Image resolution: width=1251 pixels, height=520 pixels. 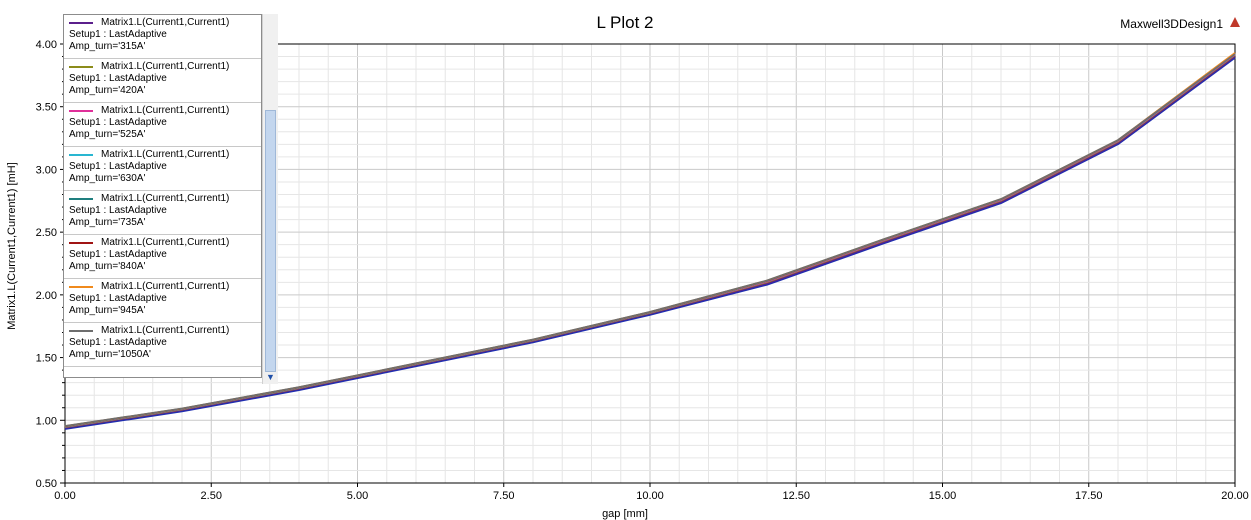 I want to click on legend-scrollbar: ▼, so click(x=270, y=199).